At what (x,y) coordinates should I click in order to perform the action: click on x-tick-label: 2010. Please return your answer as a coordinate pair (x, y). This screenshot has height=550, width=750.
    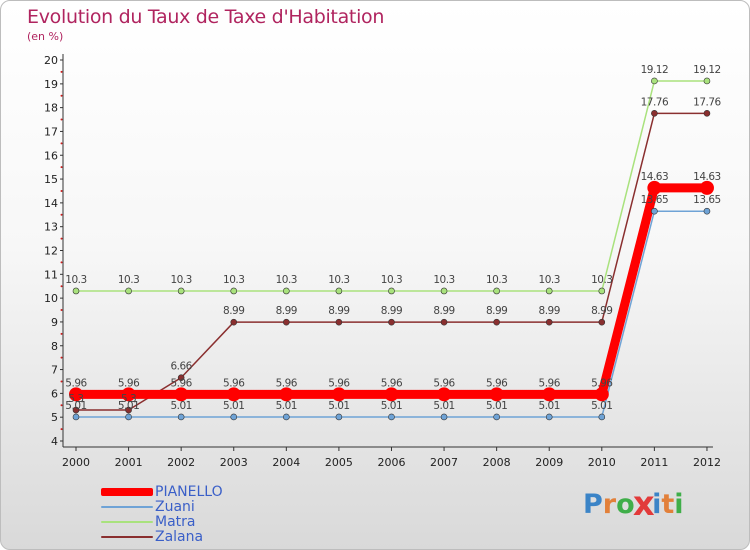
    Looking at the image, I should click on (602, 462).